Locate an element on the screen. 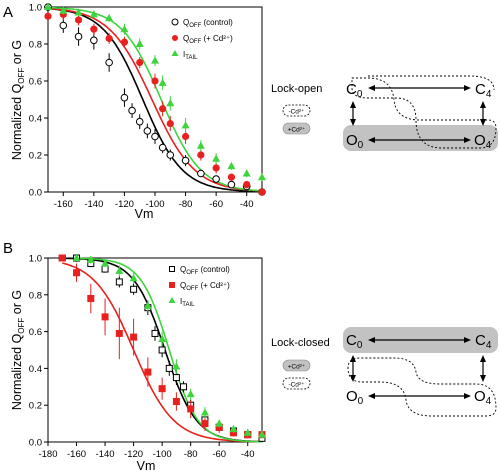 Image resolution: width=500 pixels, height=474 pixels. legend-item-itail-a: ITAIL is located at coordinates (184, 55).